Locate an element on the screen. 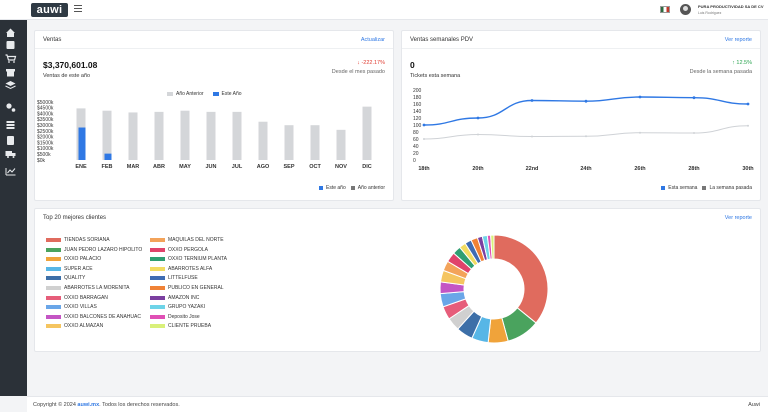  truck-icon is located at coordinates (10, 154).